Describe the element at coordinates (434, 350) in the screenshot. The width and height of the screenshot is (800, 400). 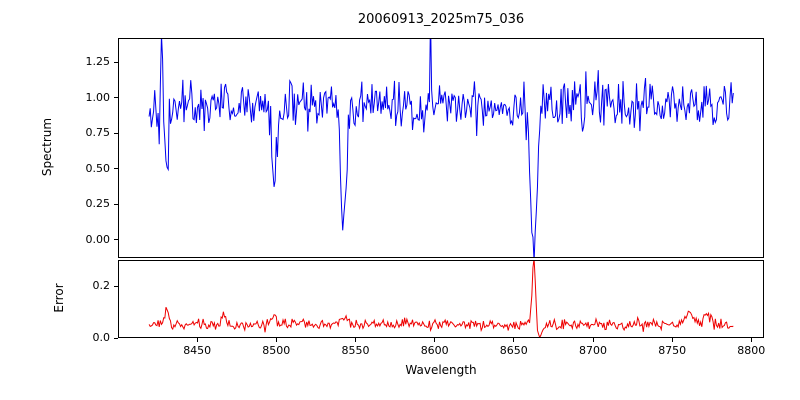
I see `x-tick-label: 8600` at that location.